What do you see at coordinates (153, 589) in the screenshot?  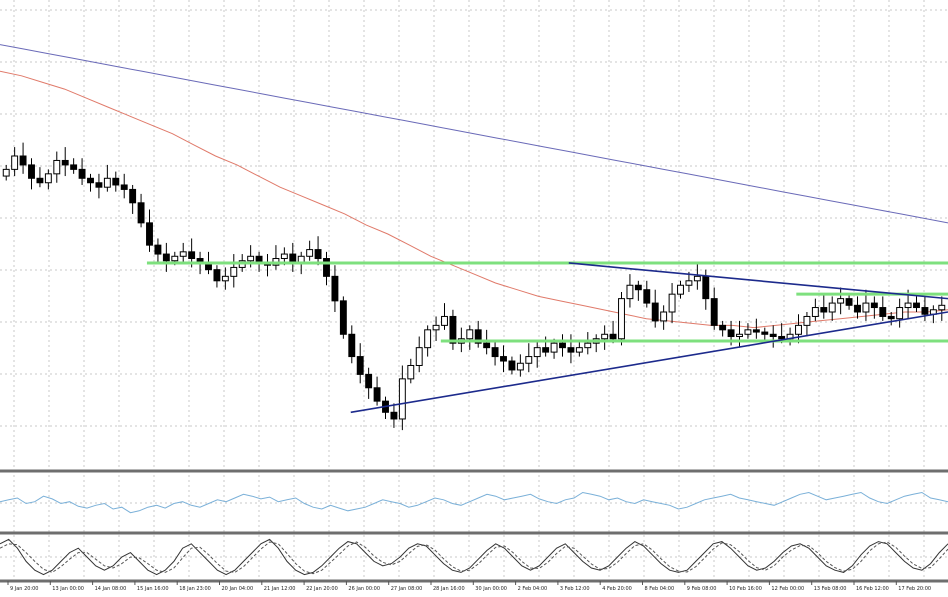 I see `x-tick-label: 15 Jan 16:00` at bounding box center [153, 589].